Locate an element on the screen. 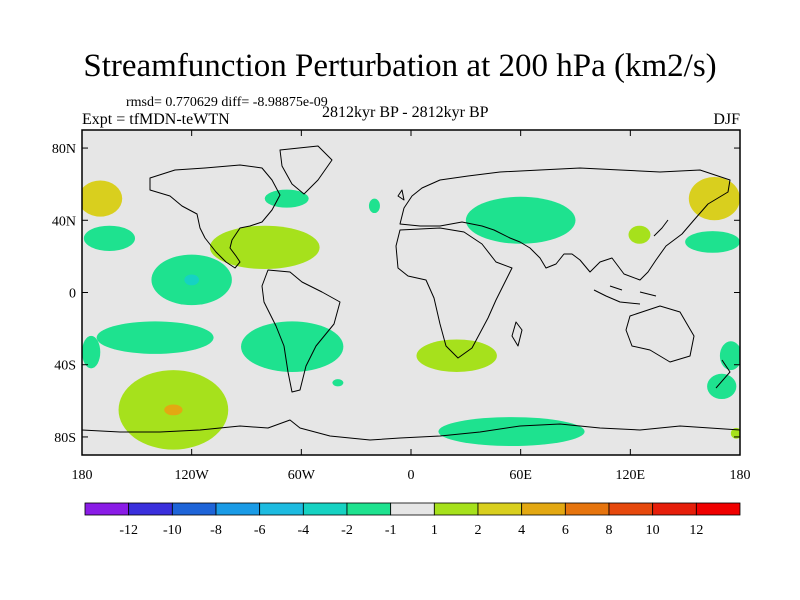  coastline-indonesia is located at coordinates (625, 295).